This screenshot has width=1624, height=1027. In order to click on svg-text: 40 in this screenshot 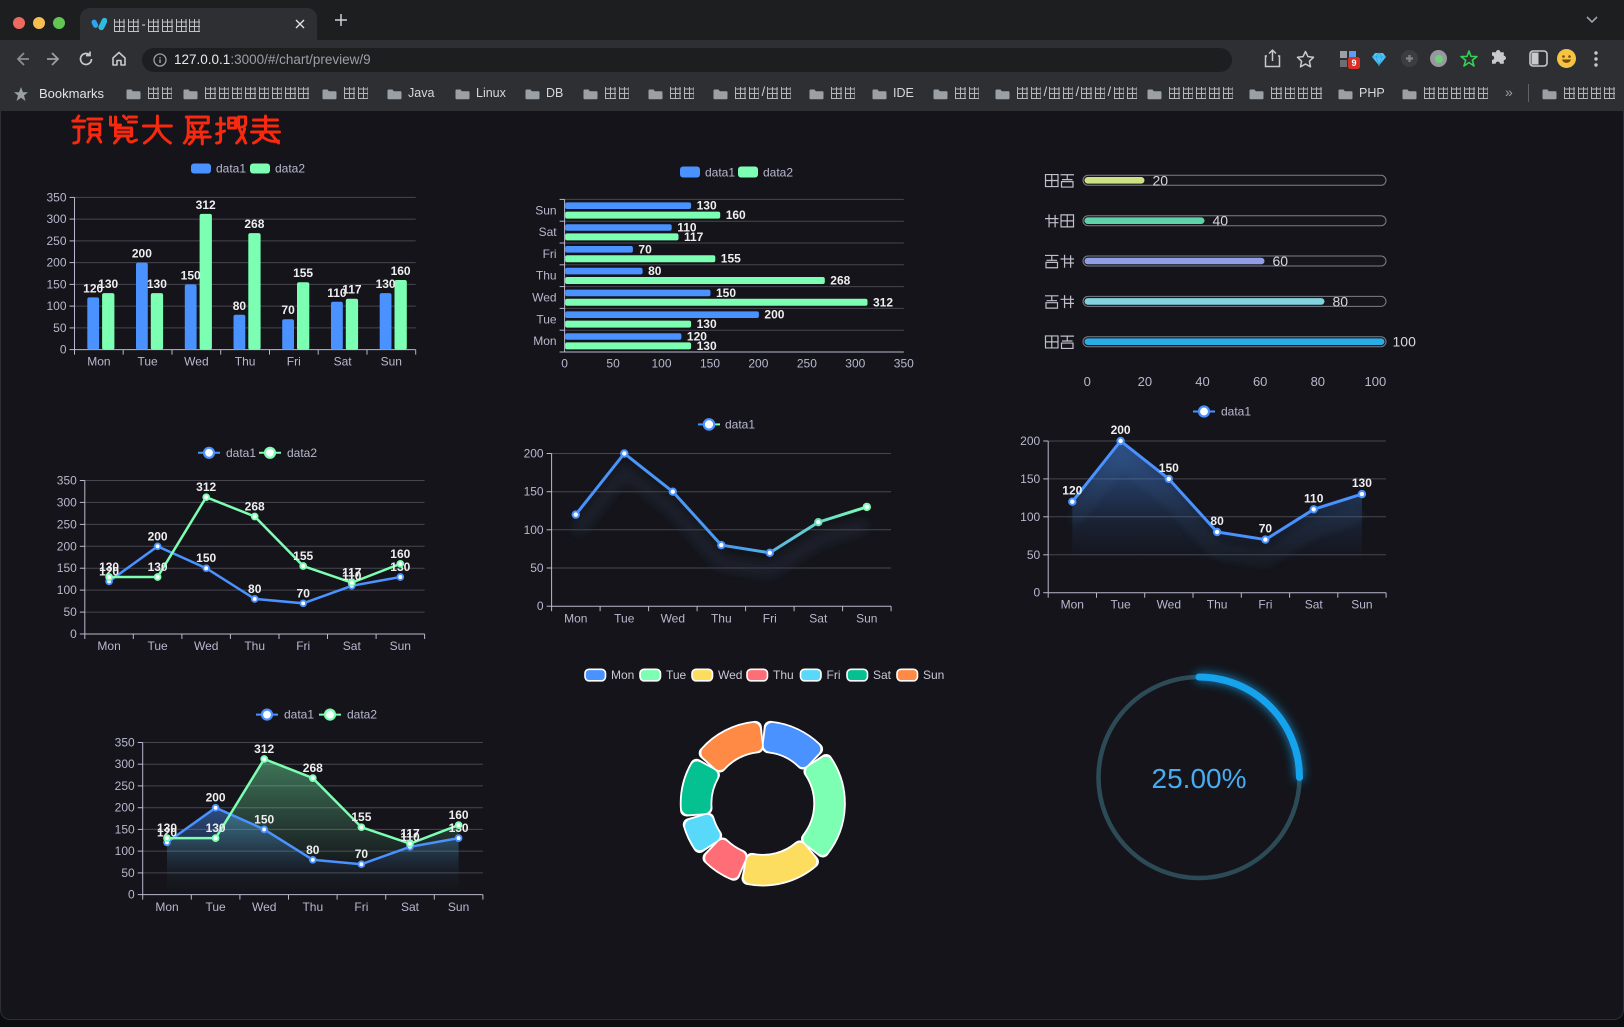, I will do `click(1221, 221)`.